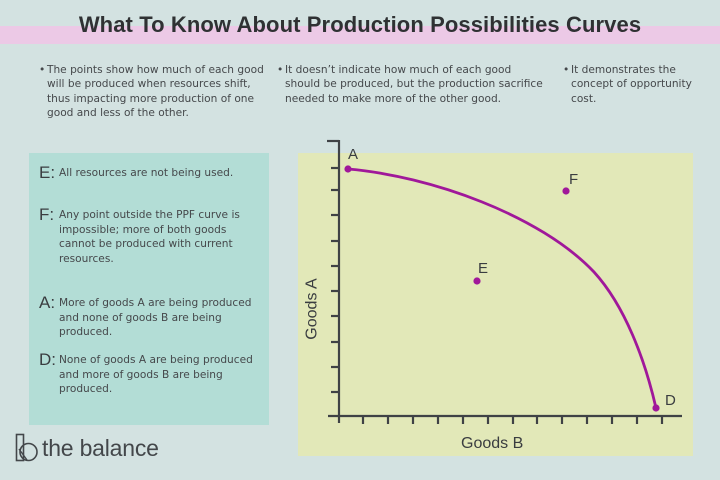 This screenshot has width=720, height=480. What do you see at coordinates (566, 191) in the screenshot?
I see `point-f` at bounding box center [566, 191].